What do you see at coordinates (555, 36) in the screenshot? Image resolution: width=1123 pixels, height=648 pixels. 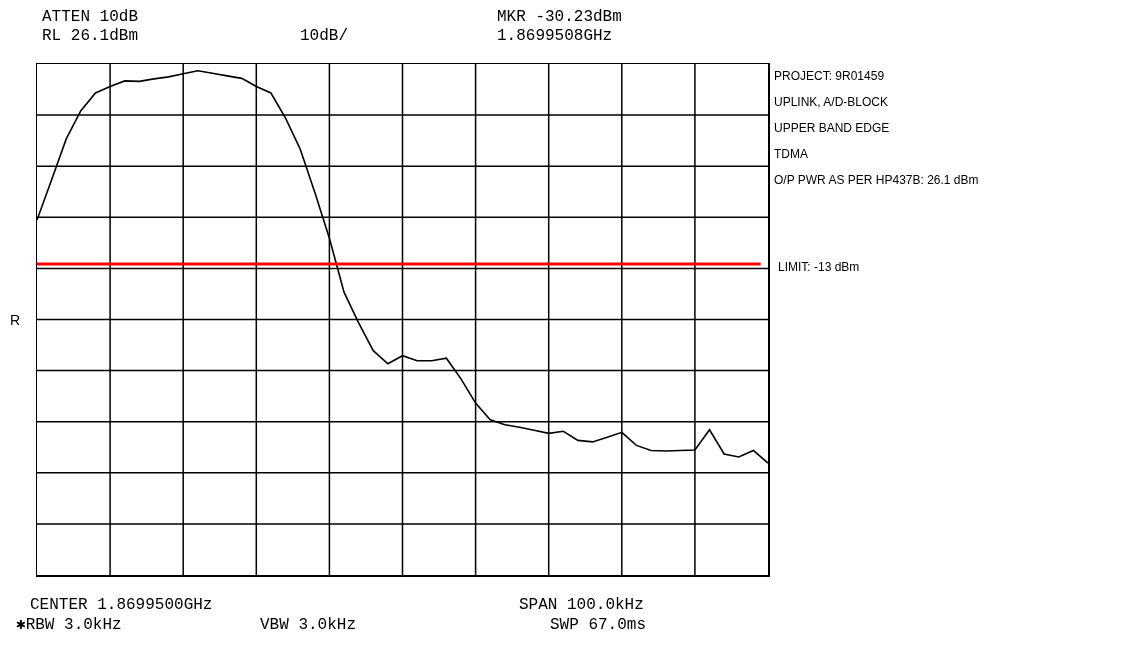 I see `text: 1.8699508GHz` at bounding box center [555, 36].